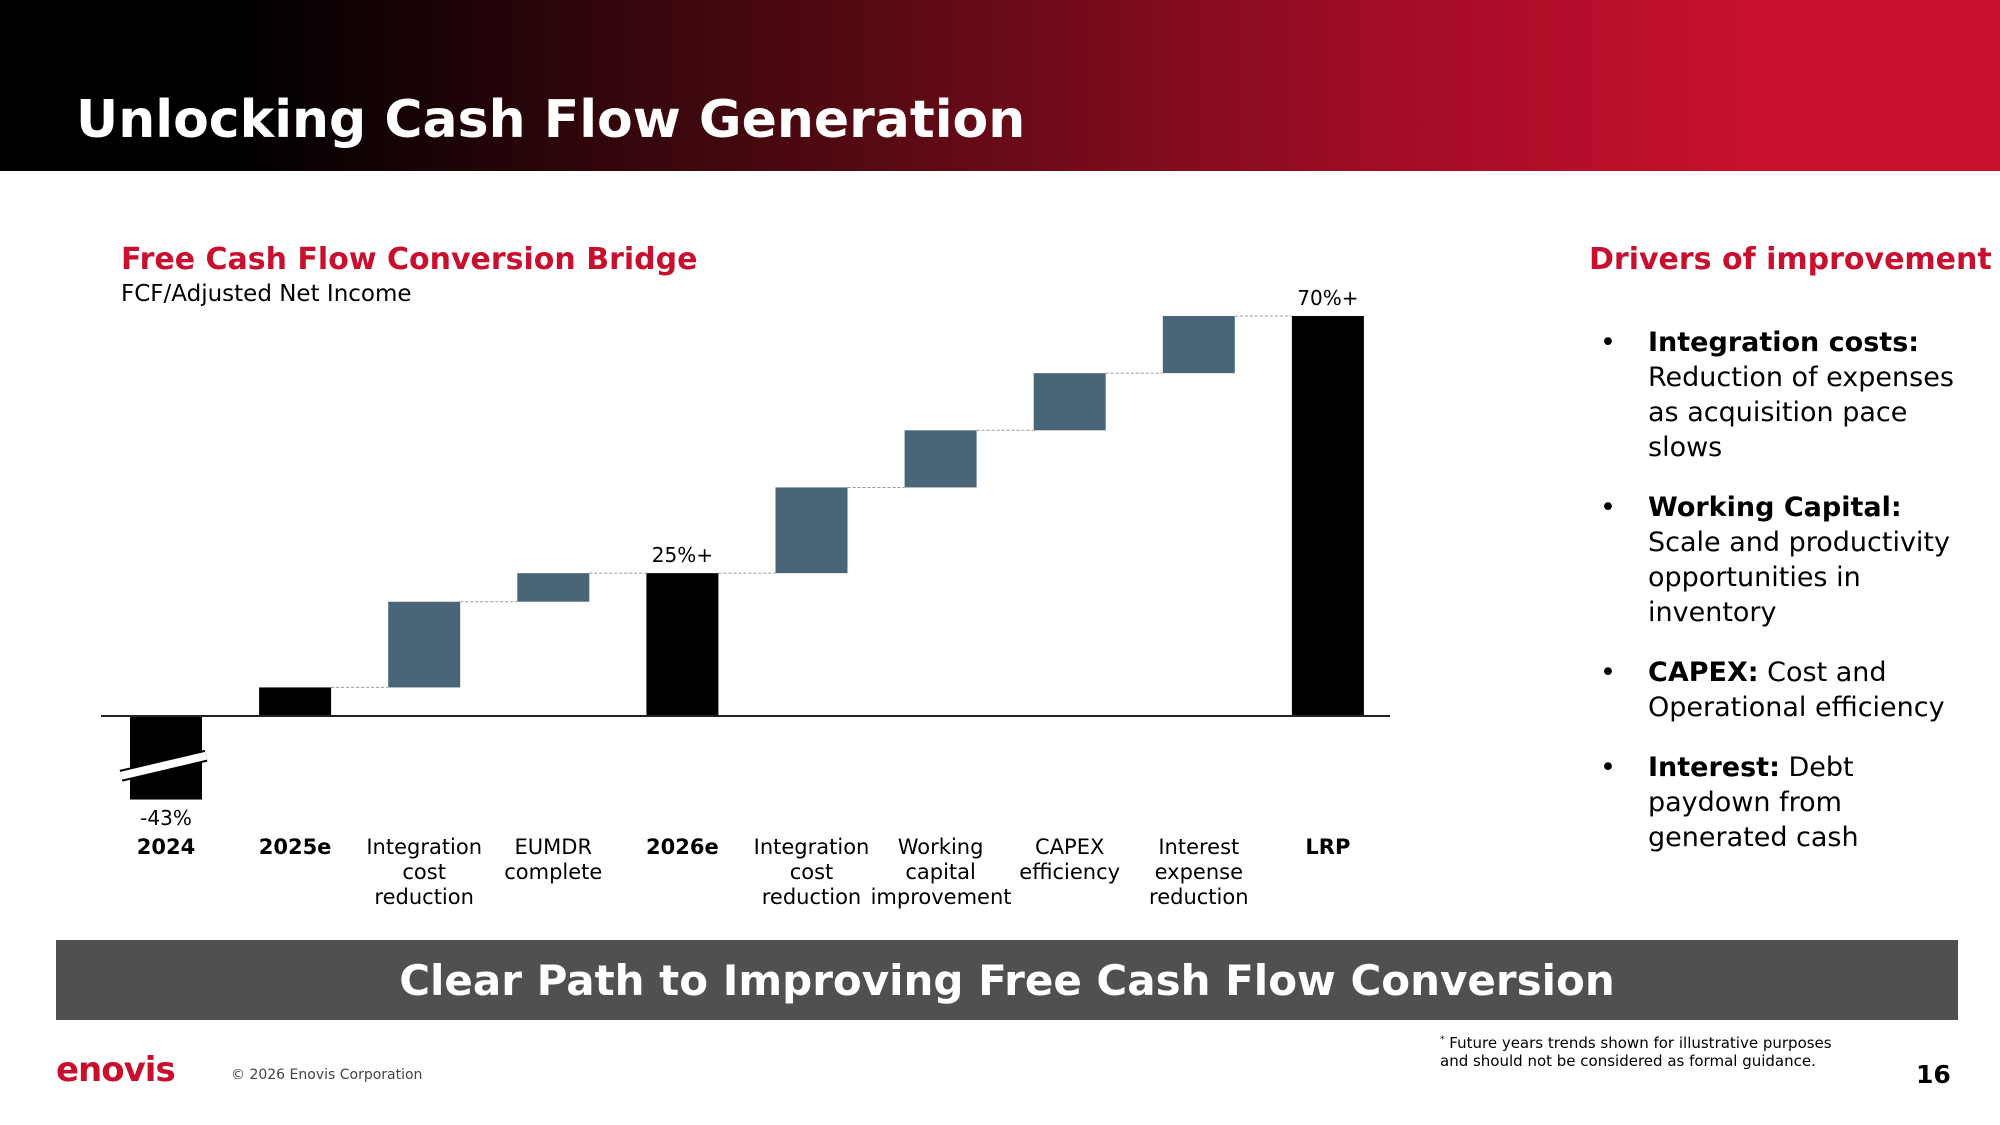 This screenshot has width=2000, height=1125. What do you see at coordinates (682, 555) in the screenshot?
I see `data-label: 25%+` at bounding box center [682, 555].